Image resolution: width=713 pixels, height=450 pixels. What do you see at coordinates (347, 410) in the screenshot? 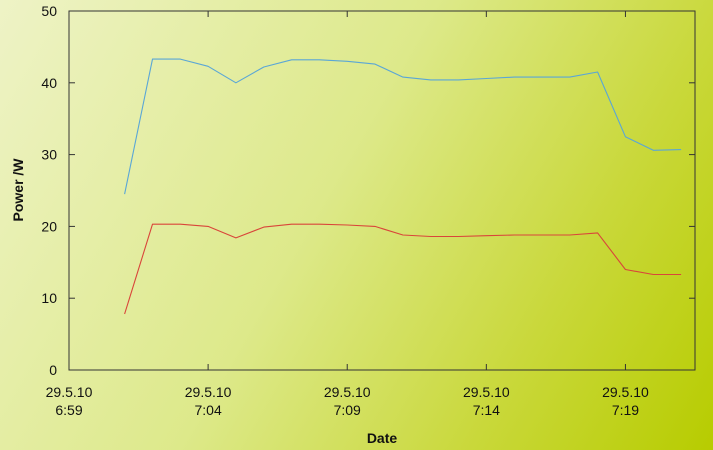
I see `x-tick-label-time: 7:09` at bounding box center [347, 410].